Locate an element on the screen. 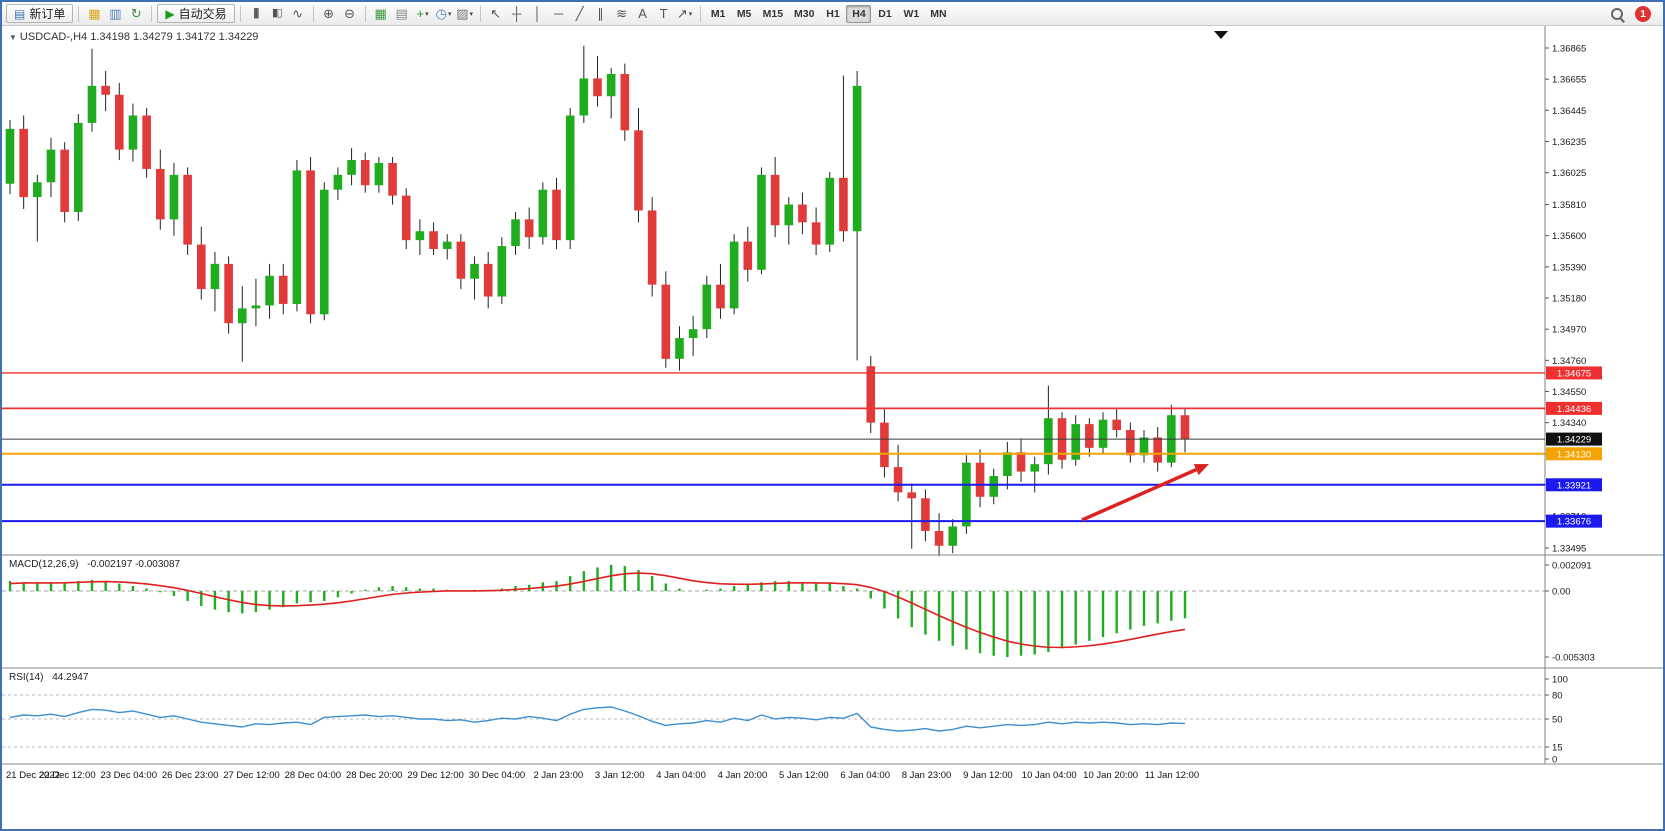 This screenshot has width=1665, height=831. refresh-icon: ↻ is located at coordinates (136, 13).